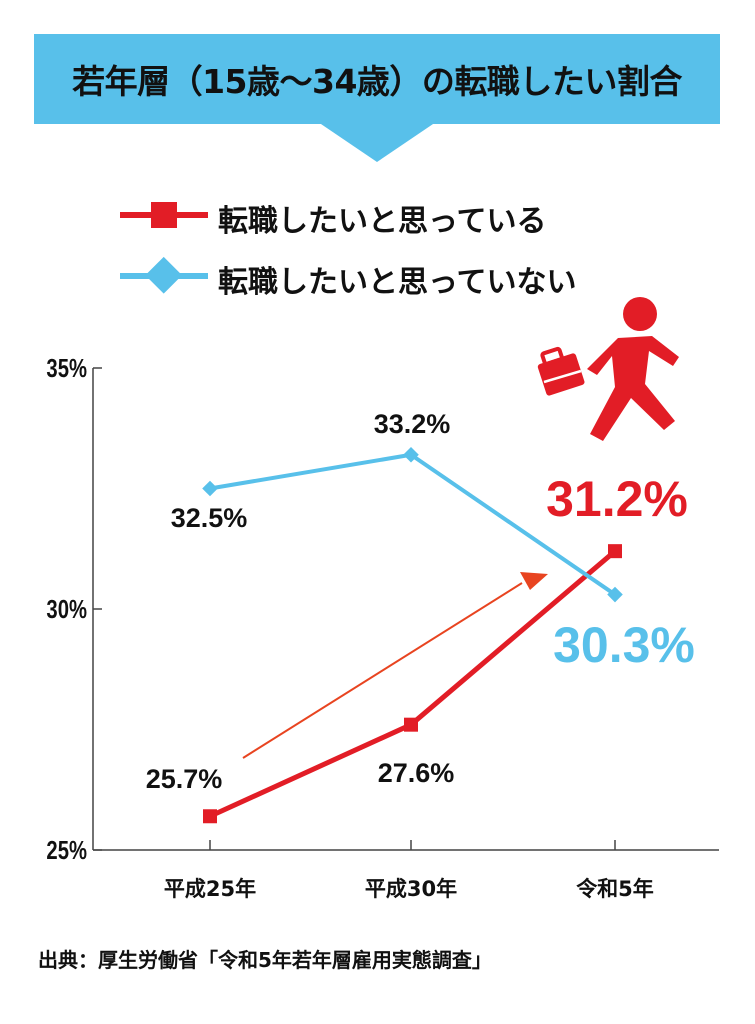 Image resolution: width=755 pixels, height=1024 pixels. Describe the element at coordinates (395, 665) in the screenshot. I see `trend-arrow` at that location.